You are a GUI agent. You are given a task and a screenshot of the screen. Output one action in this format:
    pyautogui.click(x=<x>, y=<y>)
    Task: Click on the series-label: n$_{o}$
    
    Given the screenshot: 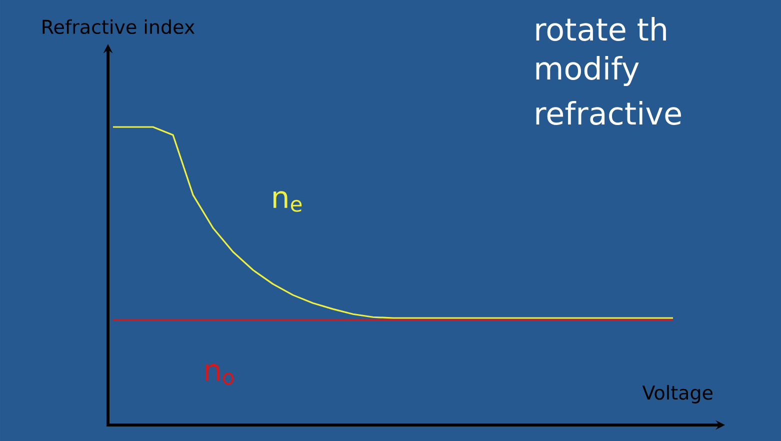 What is the action you would take?
    pyautogui.click(x=220, y=374)
    